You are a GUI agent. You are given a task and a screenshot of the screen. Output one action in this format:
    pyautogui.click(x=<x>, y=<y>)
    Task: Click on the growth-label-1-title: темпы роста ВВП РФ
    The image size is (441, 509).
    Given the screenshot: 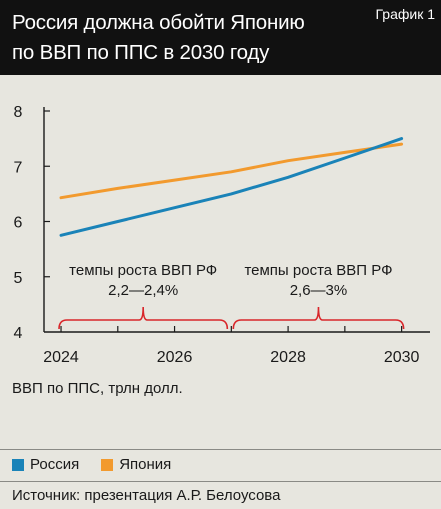 What is the action you would take?
    pyautogui.click(x=143, y=270)
    